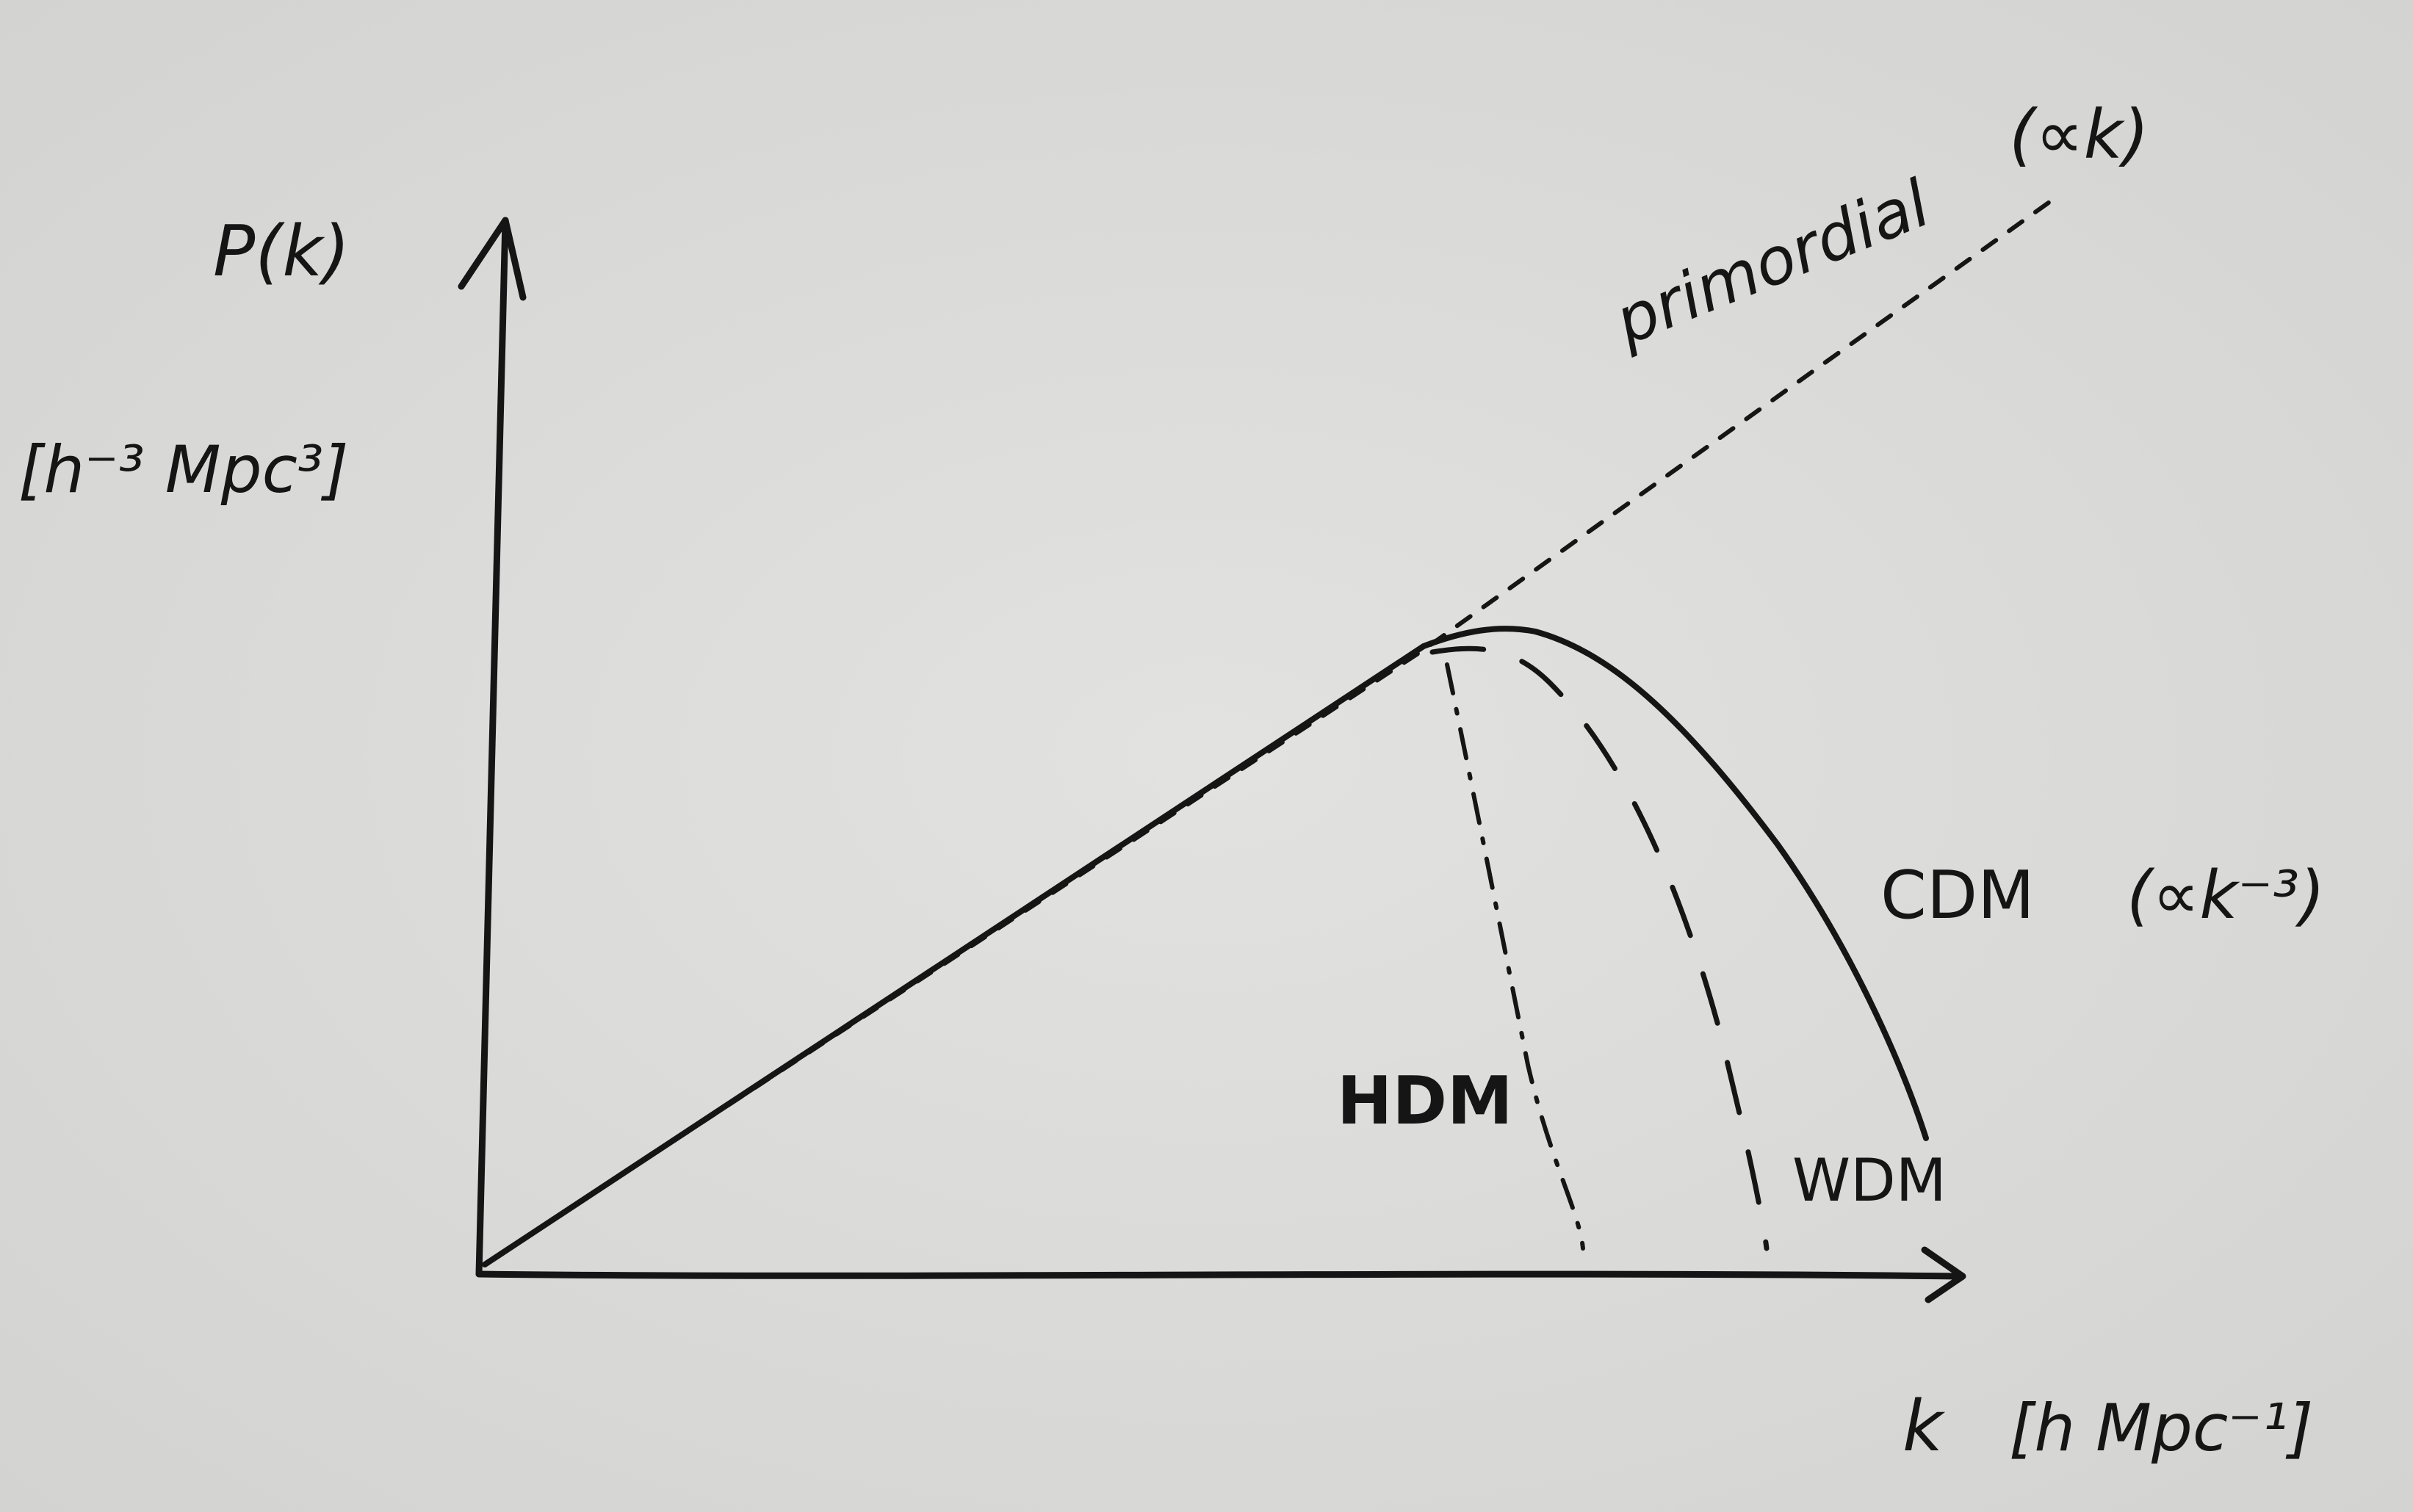 This screenshot has height=1512, width=2413. I want to click on wdm-label: WDM, so click(1869, 1180).